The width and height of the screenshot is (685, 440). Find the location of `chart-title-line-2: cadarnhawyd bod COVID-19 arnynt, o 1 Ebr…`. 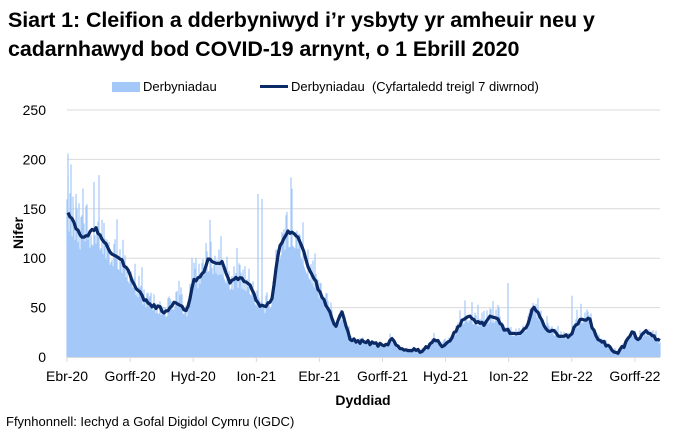

chart-title-line-2: cadarnhawyd bod COVID-19 arnynt, o 1 Ebr… is located at coordinates (264, 49).